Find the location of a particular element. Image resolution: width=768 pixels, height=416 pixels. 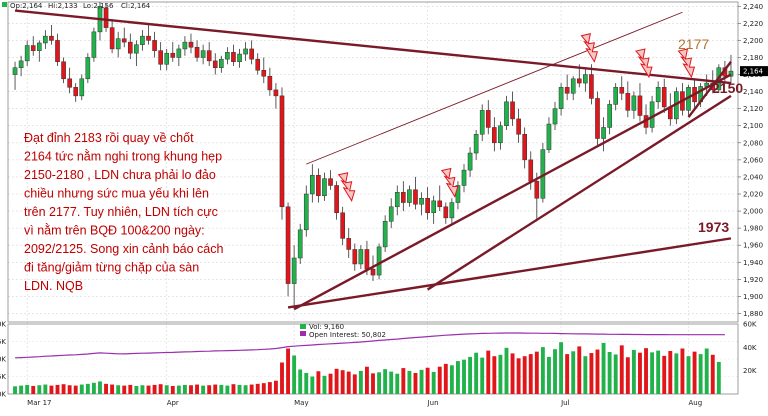

oi-legend-swatch is located at coordinates (303, 333).